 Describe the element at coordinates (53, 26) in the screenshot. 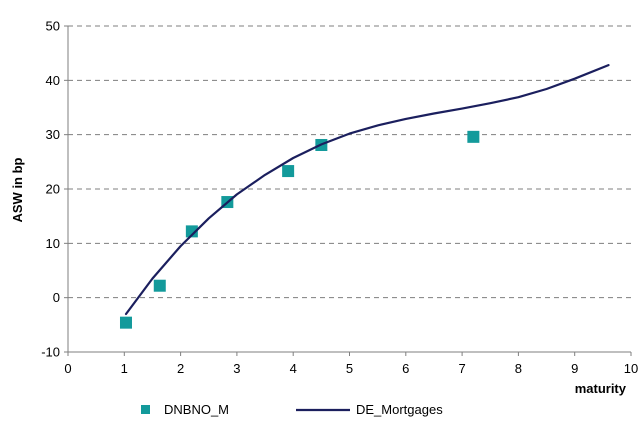

I see `y-tick-label: 50` at that location.